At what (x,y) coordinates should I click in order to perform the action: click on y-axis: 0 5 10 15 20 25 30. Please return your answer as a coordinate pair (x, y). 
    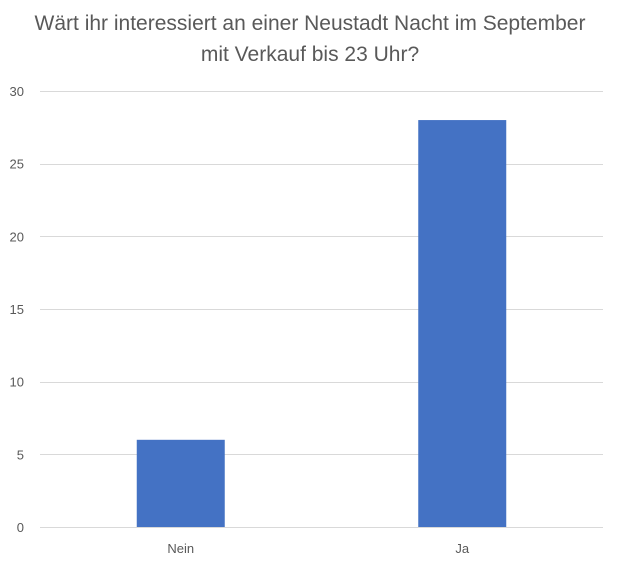
    Looking at the image, I should click on (17, 309).